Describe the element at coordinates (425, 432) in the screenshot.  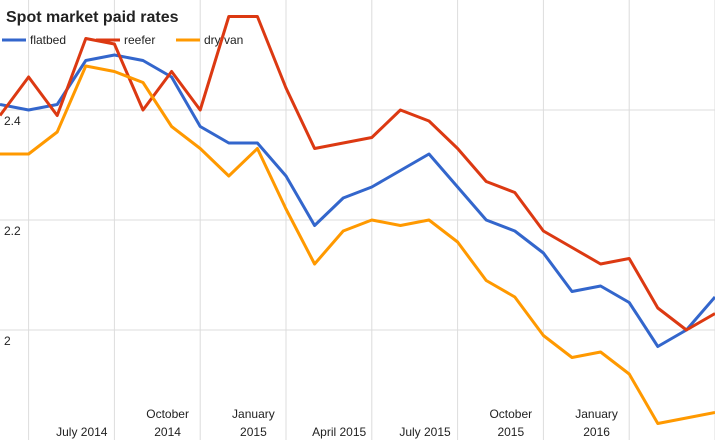
I see `x-tick-label: July 2015` at that location.